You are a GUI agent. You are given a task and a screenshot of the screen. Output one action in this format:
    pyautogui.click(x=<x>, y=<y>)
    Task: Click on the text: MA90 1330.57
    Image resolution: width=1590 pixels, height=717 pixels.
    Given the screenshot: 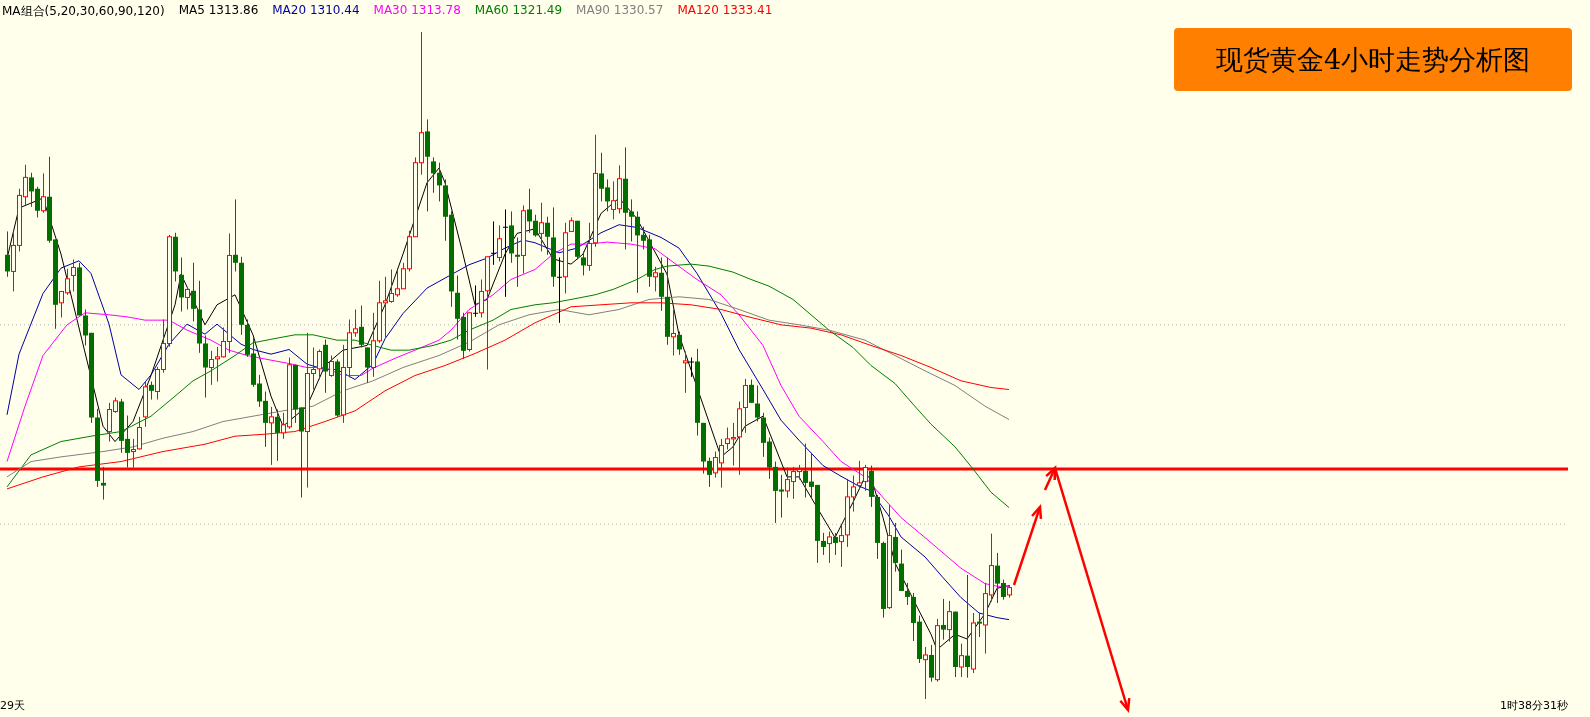 What is the action you would take?
    pyautogui.click(x=620, y=11)
    